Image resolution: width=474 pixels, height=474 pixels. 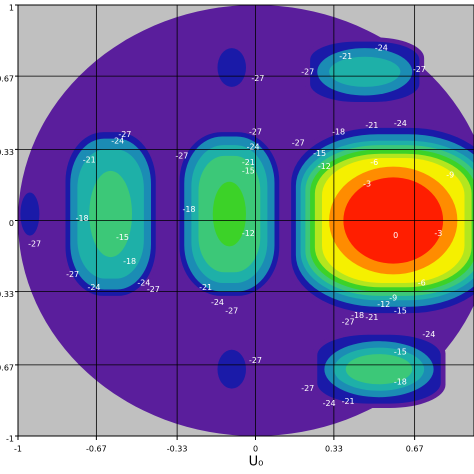 What do you see at coordinates (11, 8) in the screenshot?
I see `y-tick-label: 1` at bounding box center [11, 8].